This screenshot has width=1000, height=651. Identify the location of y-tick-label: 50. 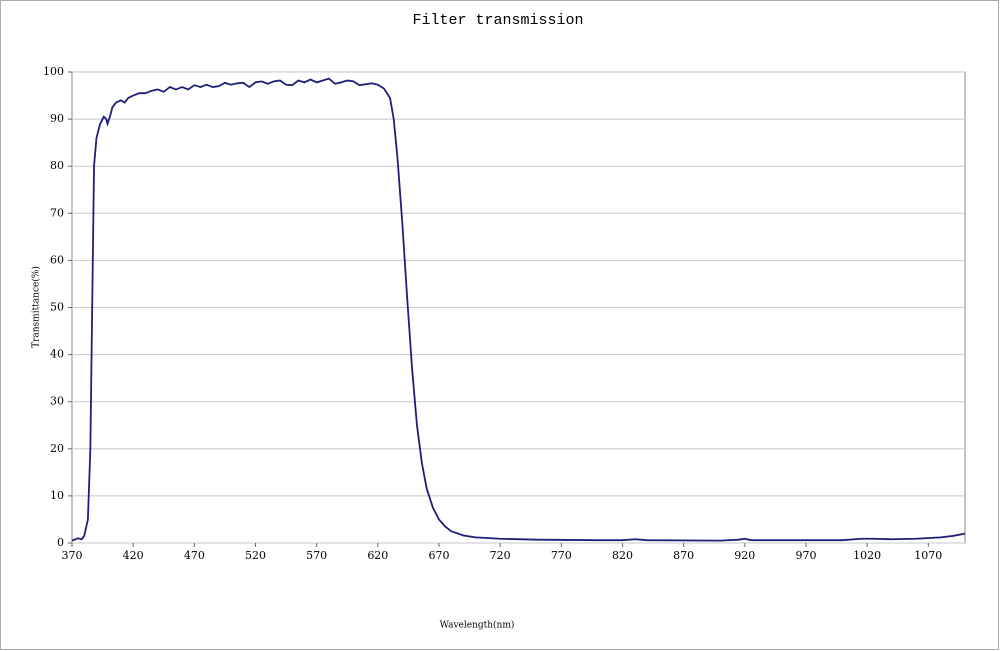
(57, 307).